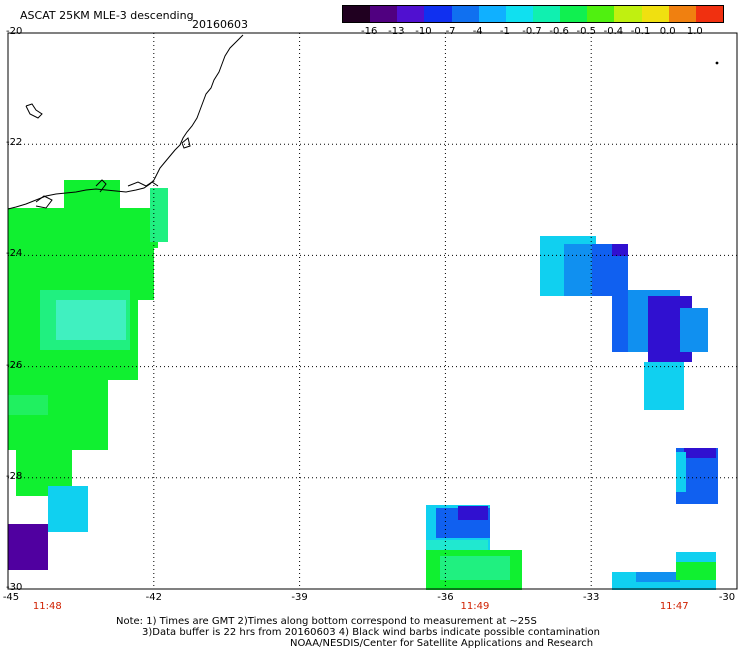 Image resolution: width=740 pixels, height=650 pixels. What do you see at coordinates (445, 597) in the screenshot?
I see `lon-label: -36` at bounding box center [445, 597].